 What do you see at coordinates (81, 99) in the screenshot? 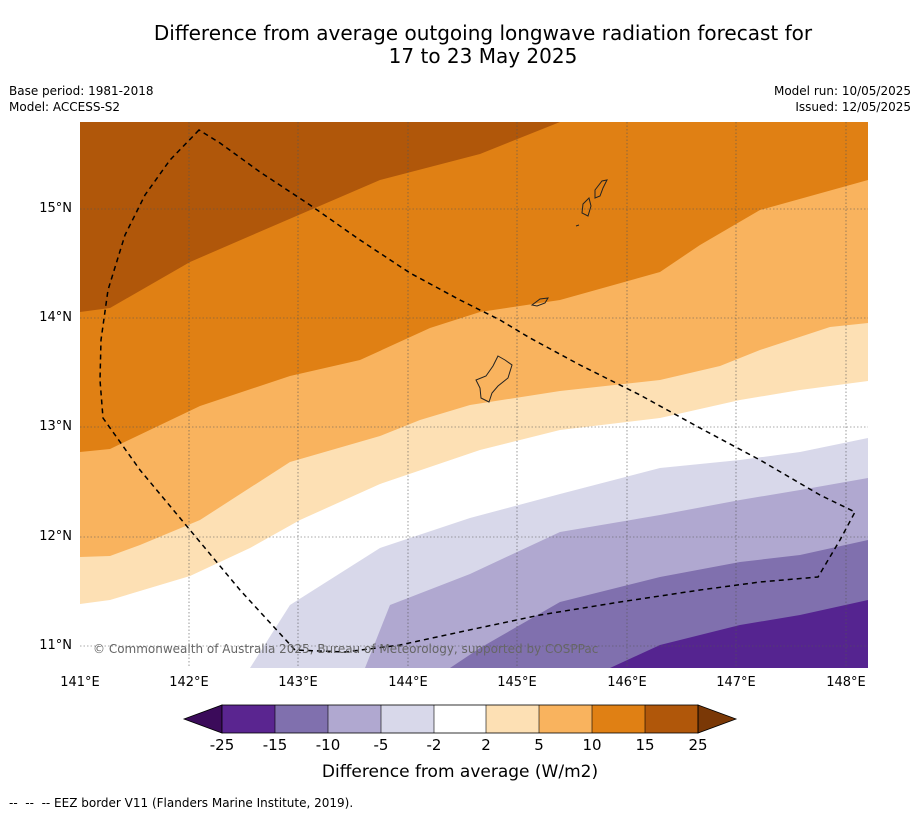
I see `meta-left: Base period: 1981-2018 Model: ACCESS-S2` at bounding box center [81, 99].